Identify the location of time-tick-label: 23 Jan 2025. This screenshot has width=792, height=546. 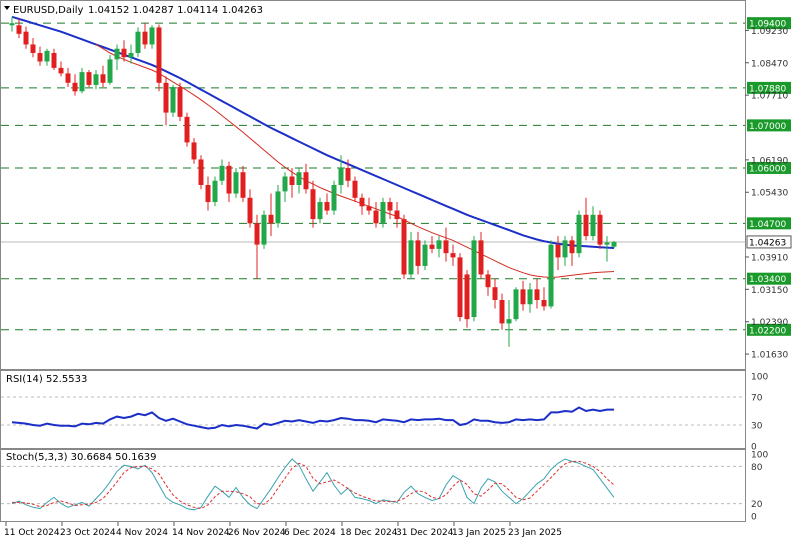
(535, 533).